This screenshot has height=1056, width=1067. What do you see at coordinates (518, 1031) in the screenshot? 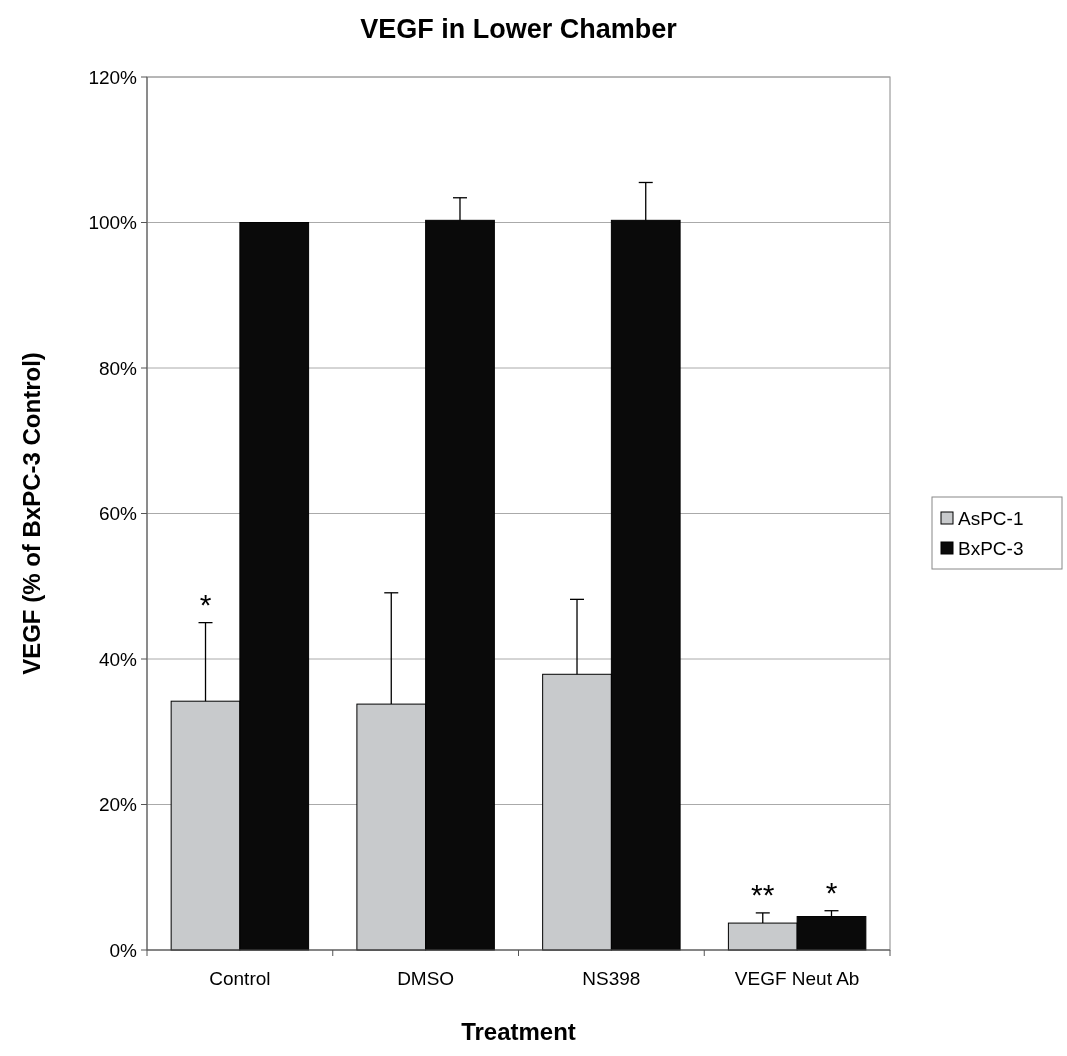
I see `x-axis-title: Treatment` at bounding box center [518, 1031].